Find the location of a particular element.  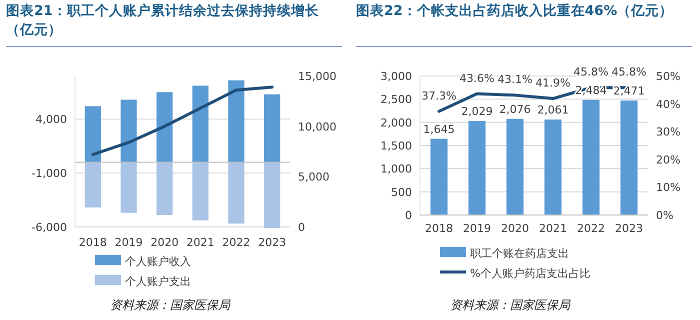

data-label: 37.3% is located at coordinates (439, 95).